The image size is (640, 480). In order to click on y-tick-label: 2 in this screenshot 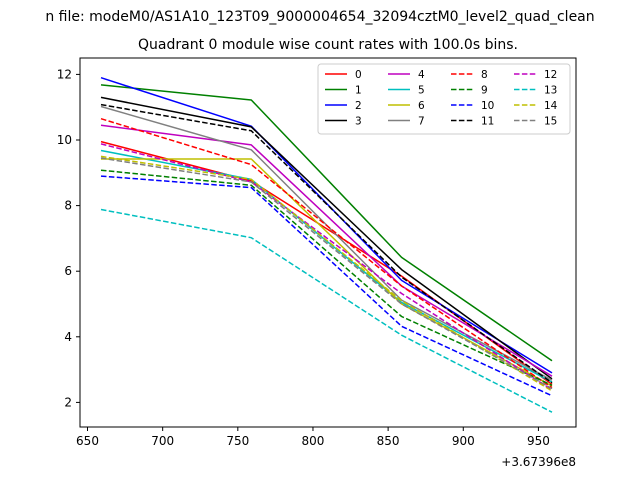, I will do `click(68, 402)`.